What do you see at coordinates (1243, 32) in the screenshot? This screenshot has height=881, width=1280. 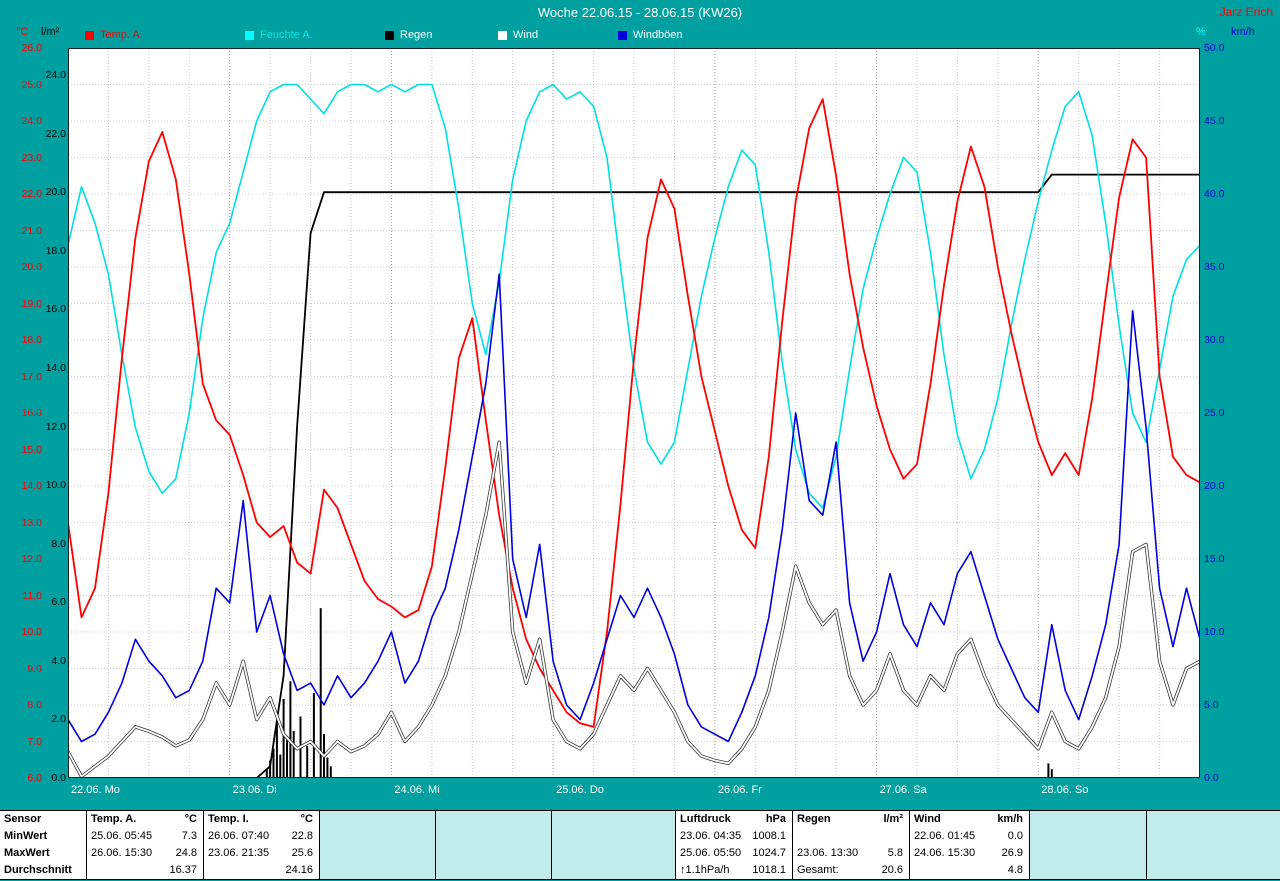 I see `right-axis-wind-unit-label: km/h` at bounding box center [1243, 32].